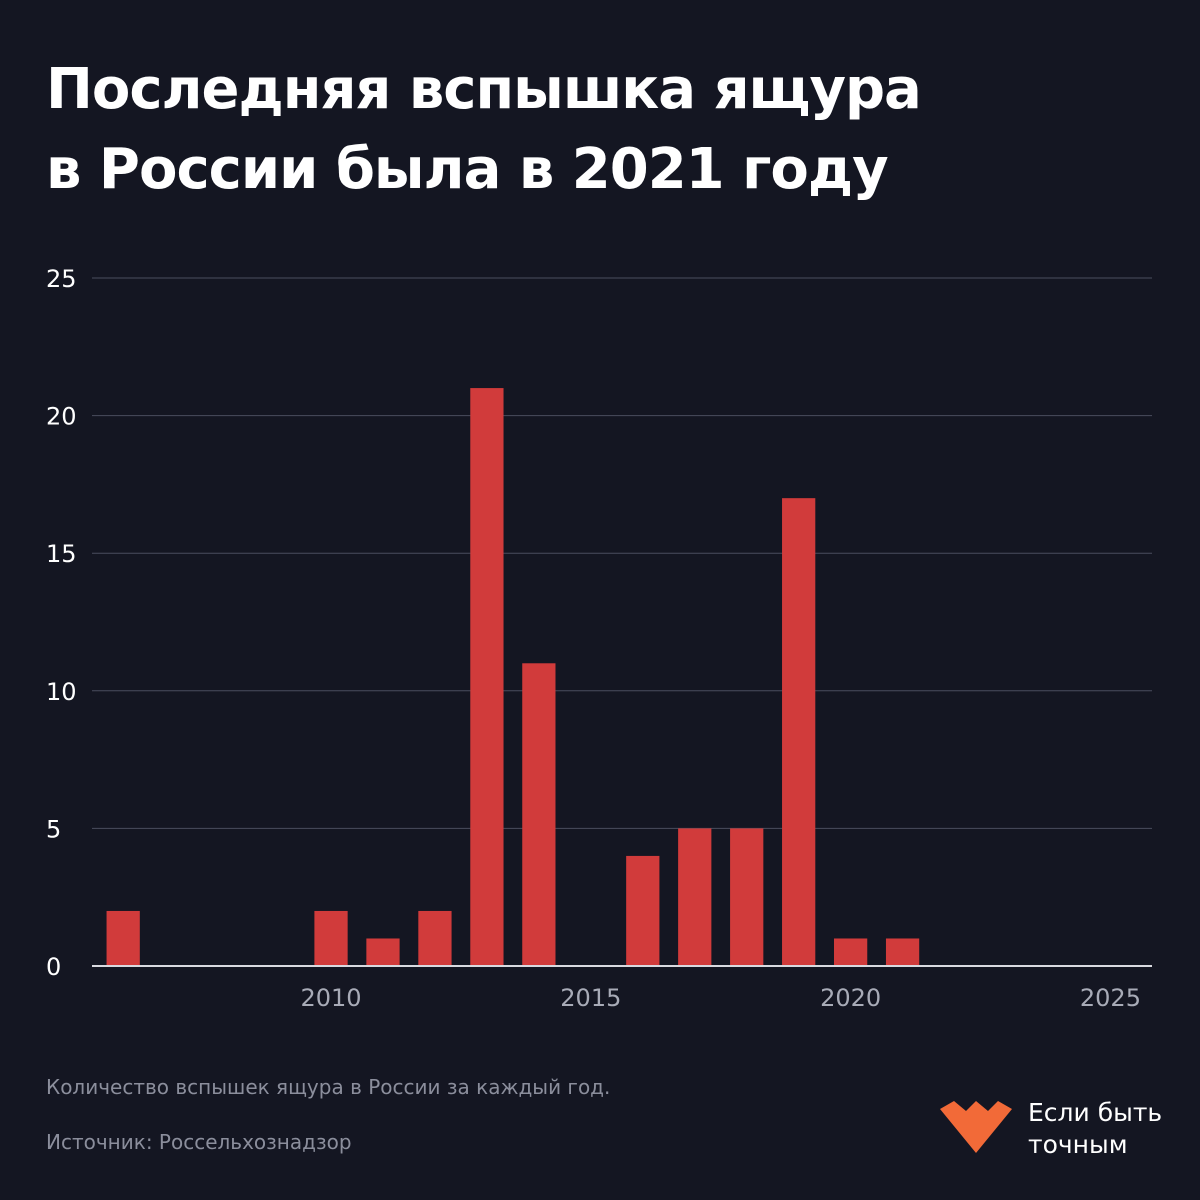 The image size is (1200, 1200). I want to click on y-tick-label: 10, so click(61, 692).